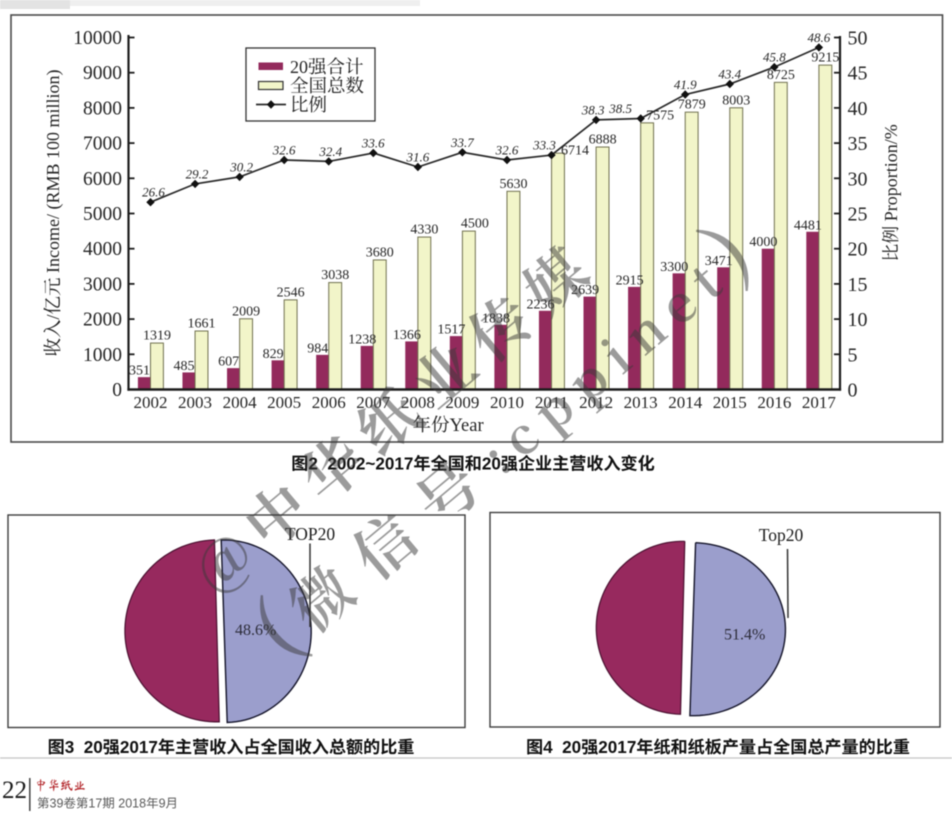  What do you see at coordinates (593, 109) in the screenshot?
I see `svg-text: 38.3` at bounding box center [593, 109].